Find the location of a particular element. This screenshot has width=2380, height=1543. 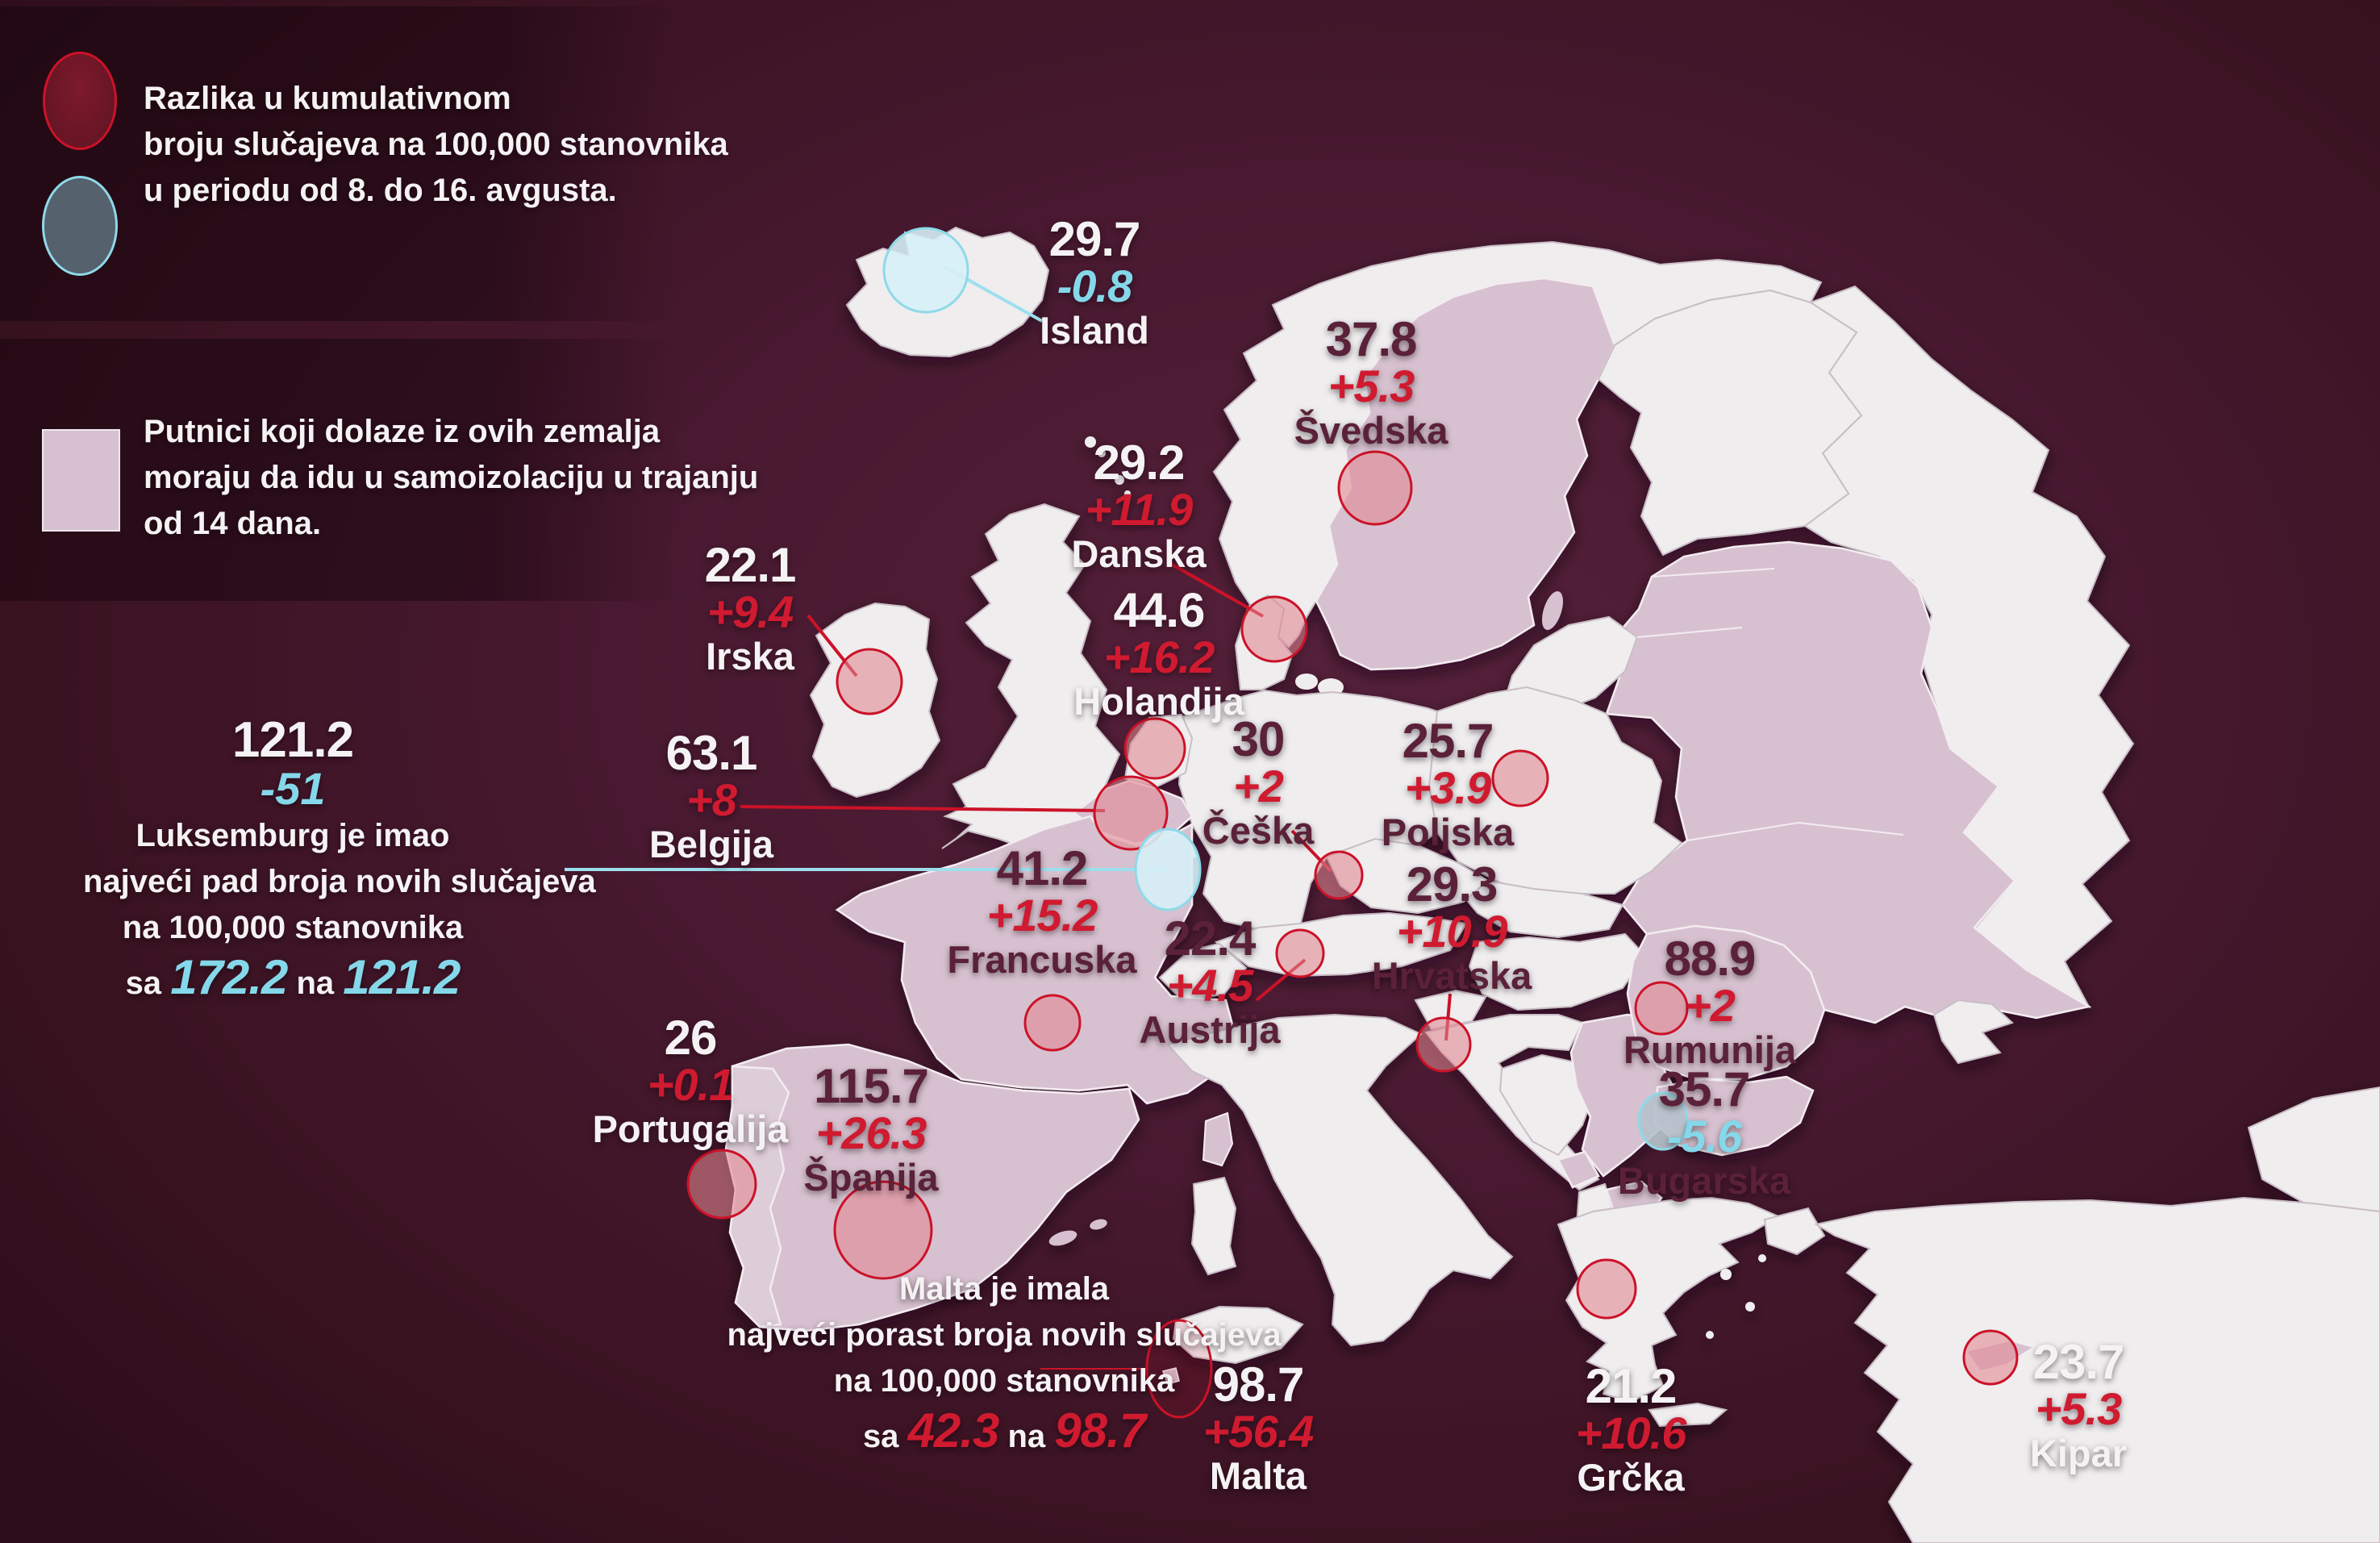

irska-marker-circle is located at coordinates (870, 681).